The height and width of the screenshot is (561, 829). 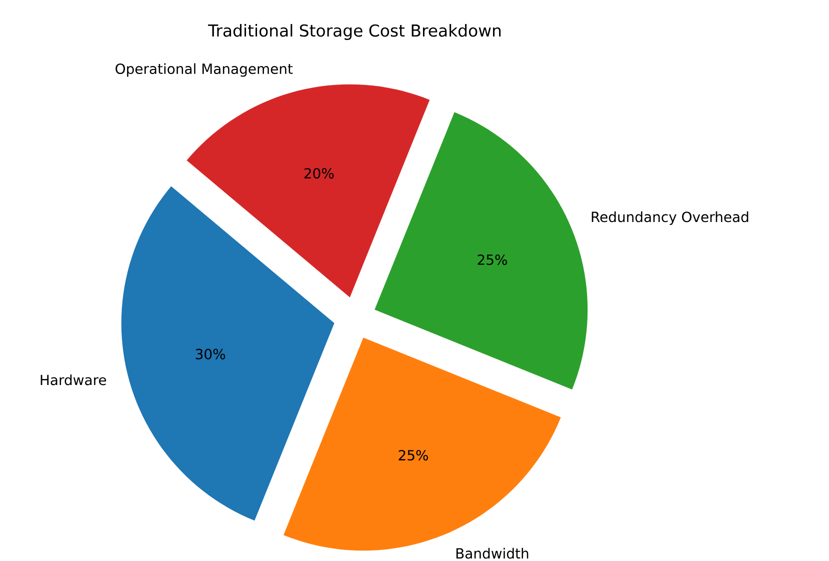 I want to click on data-label: 30%, so click(x=211, y=354).